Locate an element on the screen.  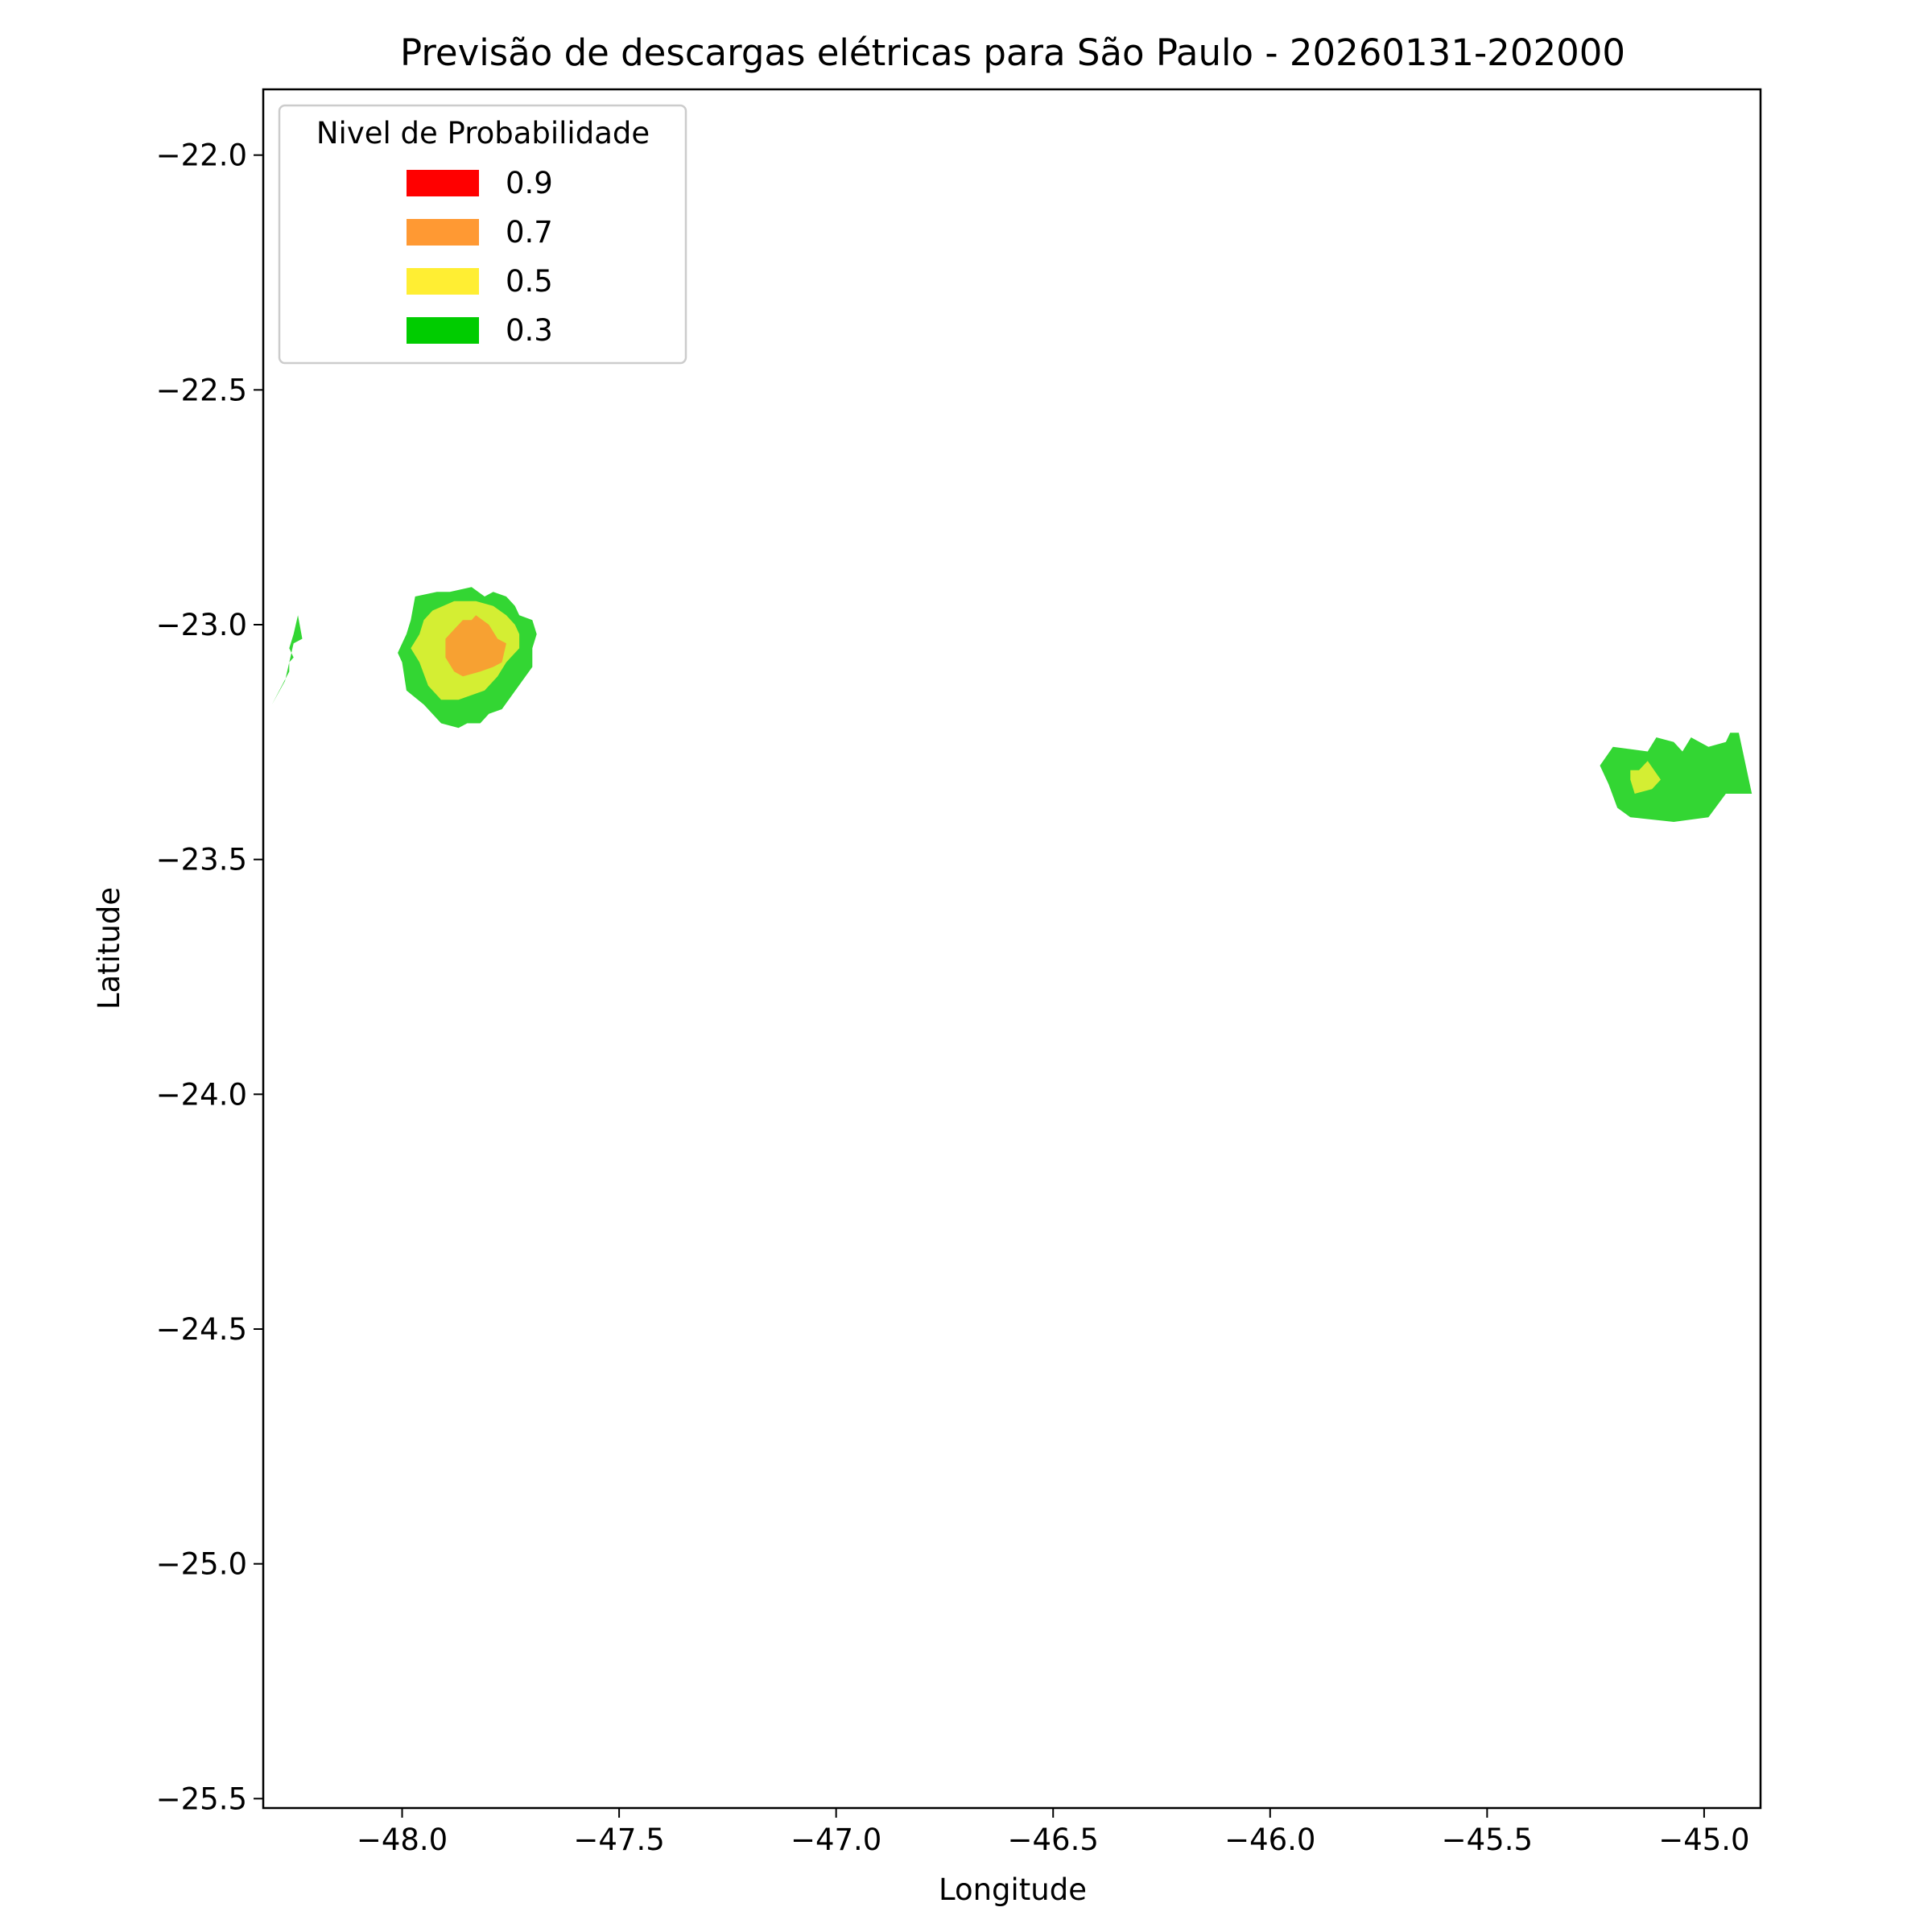
x-tick-label: −48.0 is located at coordinates (402, 1840).